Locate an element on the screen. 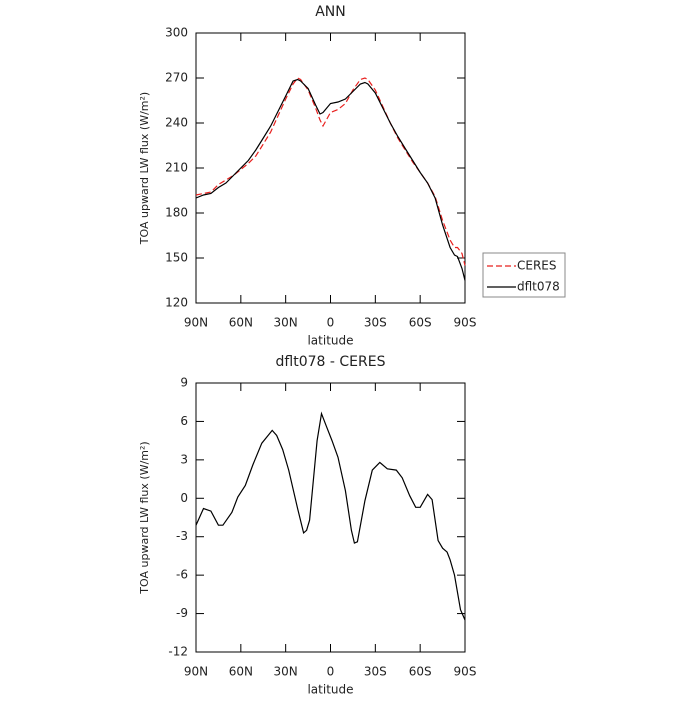 The width and height of the screenshot is (700, 704). y-tick-label: 0 is located at coordinates (184, 498).